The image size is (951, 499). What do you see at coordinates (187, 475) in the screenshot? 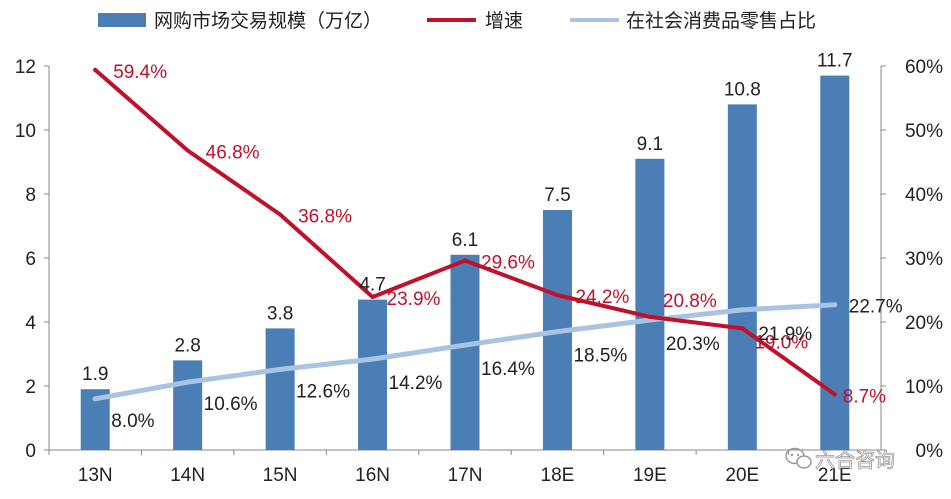
I see `x-tick-label: 14N` at bounding box center [187, 475].